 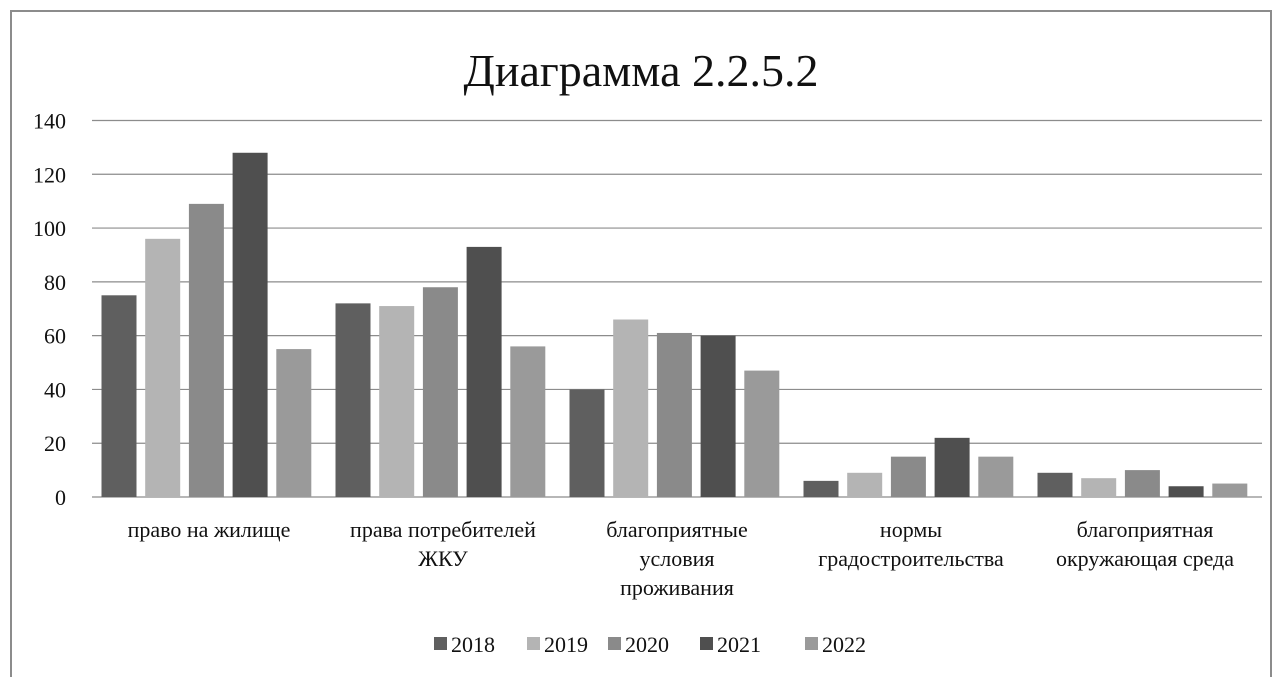 I want to click on x-category-label: право на жилище, so click(x=209, y=529).